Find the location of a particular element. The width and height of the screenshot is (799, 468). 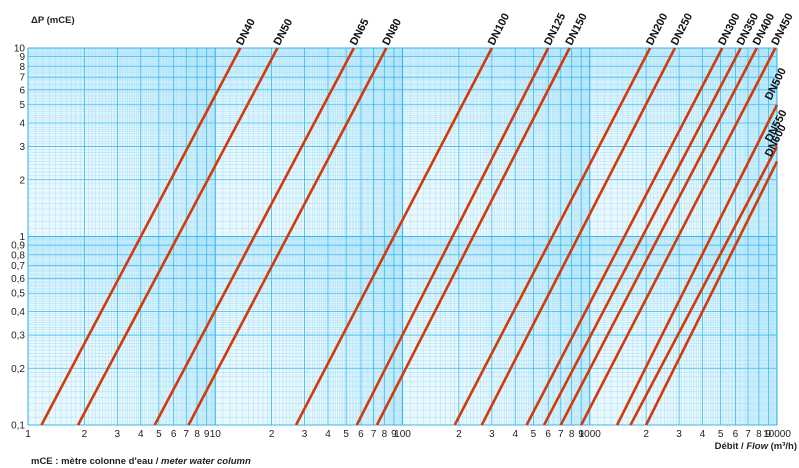

x-axis-label-italic: Flow is located at coordinates (757, 446).